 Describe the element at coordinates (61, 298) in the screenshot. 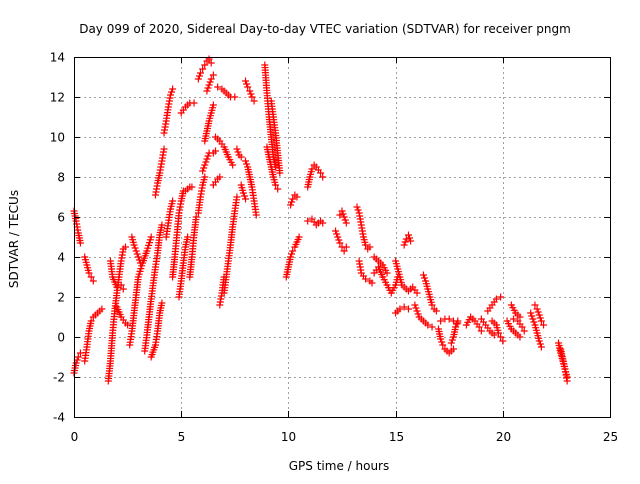

I see `y-tick-label: 2` at that location.